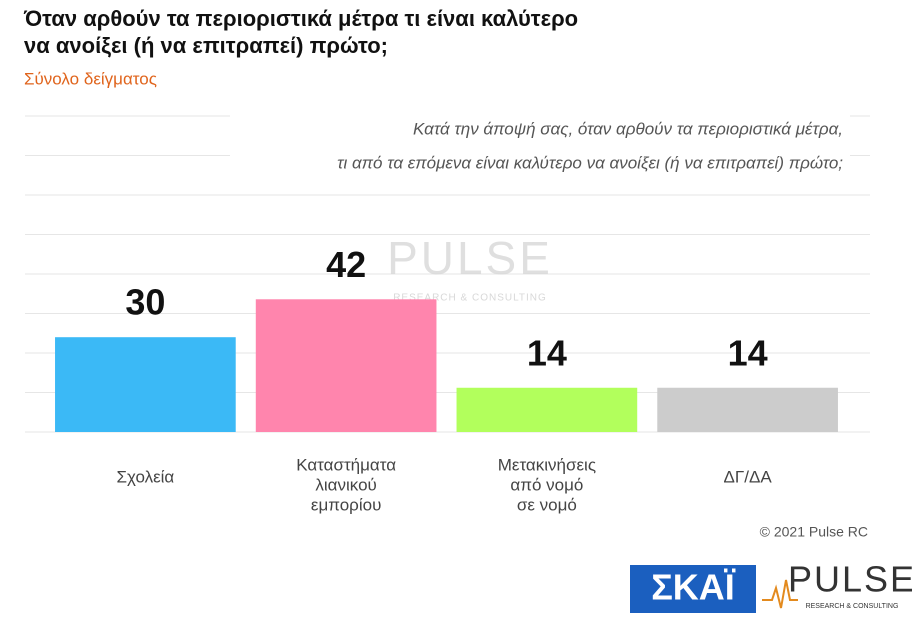  I want to click on skai-logo-text: ΣΚΑΪ, so click(693, 587).